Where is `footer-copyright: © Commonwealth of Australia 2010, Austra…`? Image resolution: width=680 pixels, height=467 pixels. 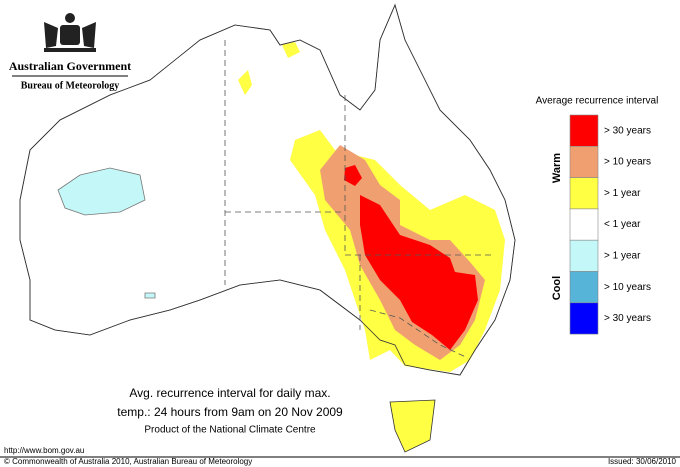 footer-copyright: © Commonwealth of Australia 2010, Austra… is located at coordinates (128, 461).